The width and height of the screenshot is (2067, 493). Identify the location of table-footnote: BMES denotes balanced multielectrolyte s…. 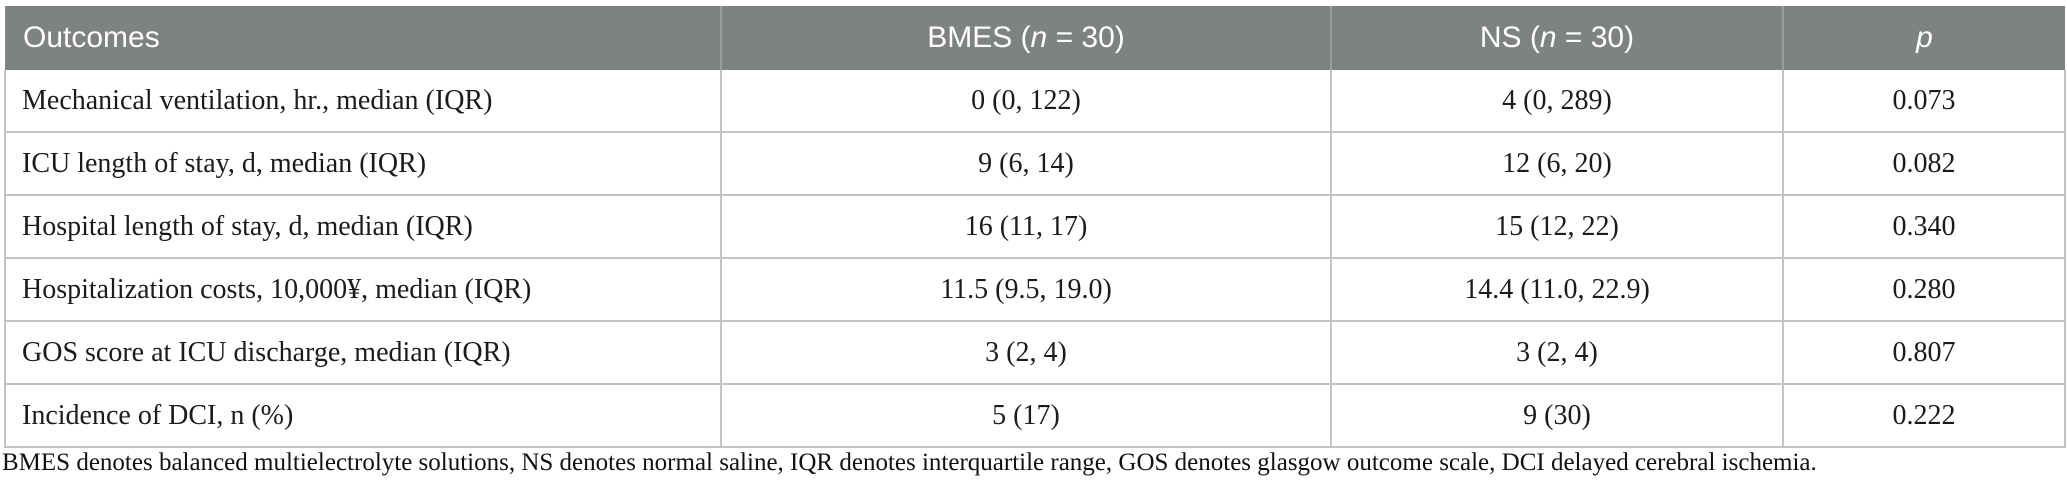
(909, 462).